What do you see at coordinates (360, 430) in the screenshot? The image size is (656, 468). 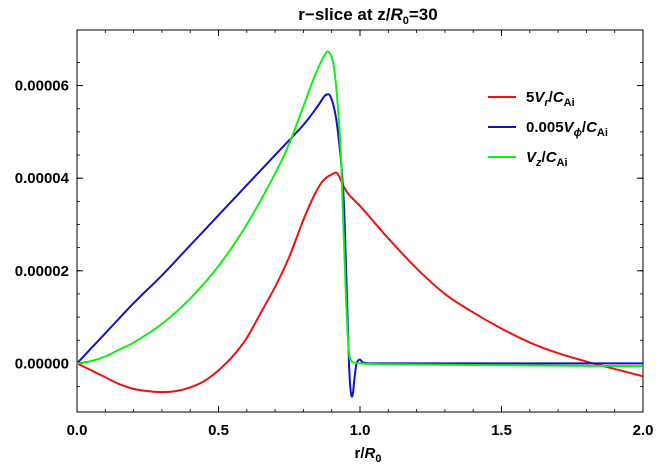 I see `x-tick-label: 1.0` at bounding box center [360, 430].